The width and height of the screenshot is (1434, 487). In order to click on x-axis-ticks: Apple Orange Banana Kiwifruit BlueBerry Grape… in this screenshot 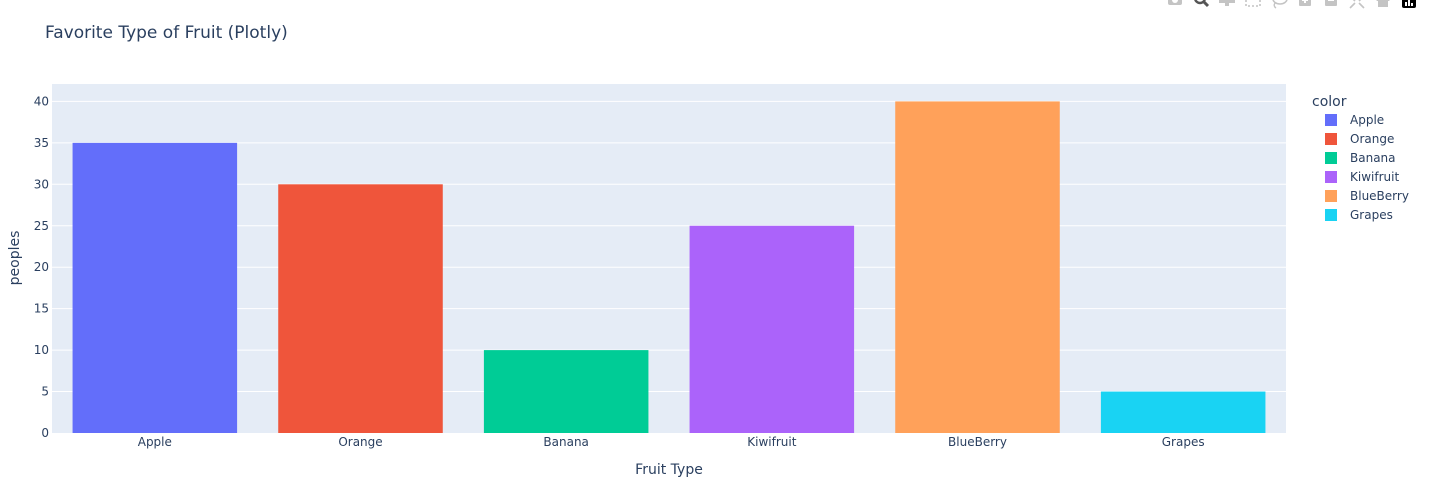, I will do `click(671, 442)`.